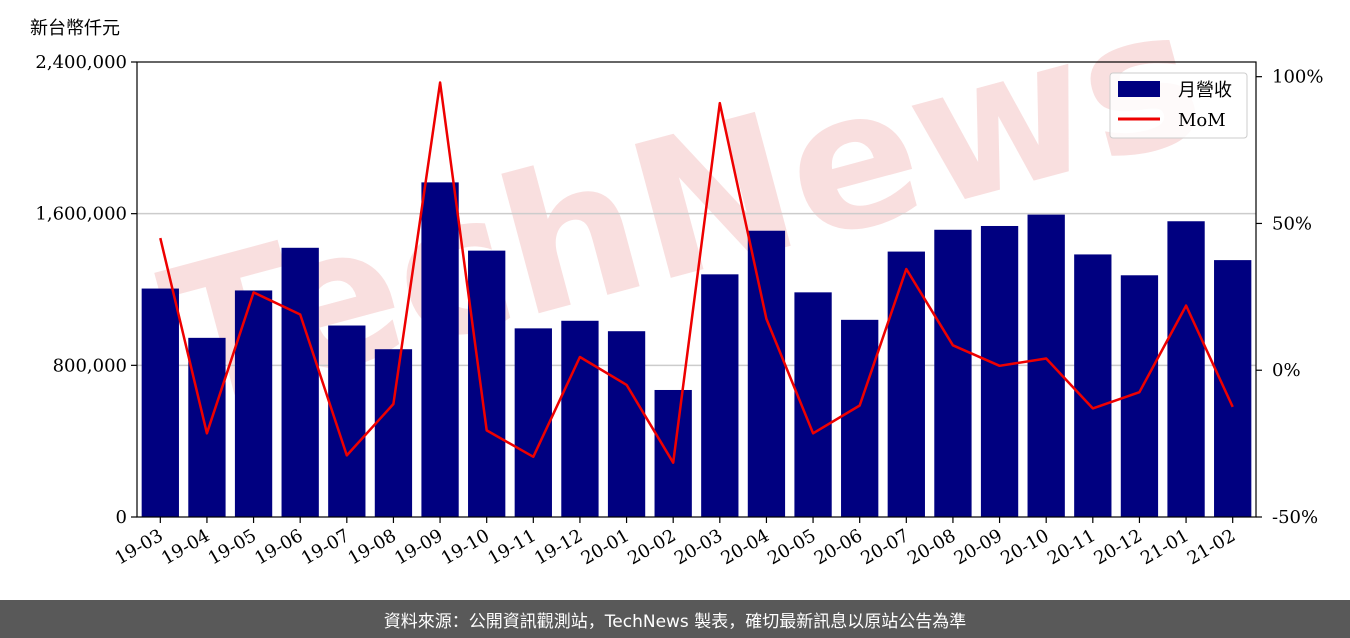 Image resolution: width=1350 pixels, height=638 pixels. I want to click on legend: 月營收 MoM, so click(1178, 105).